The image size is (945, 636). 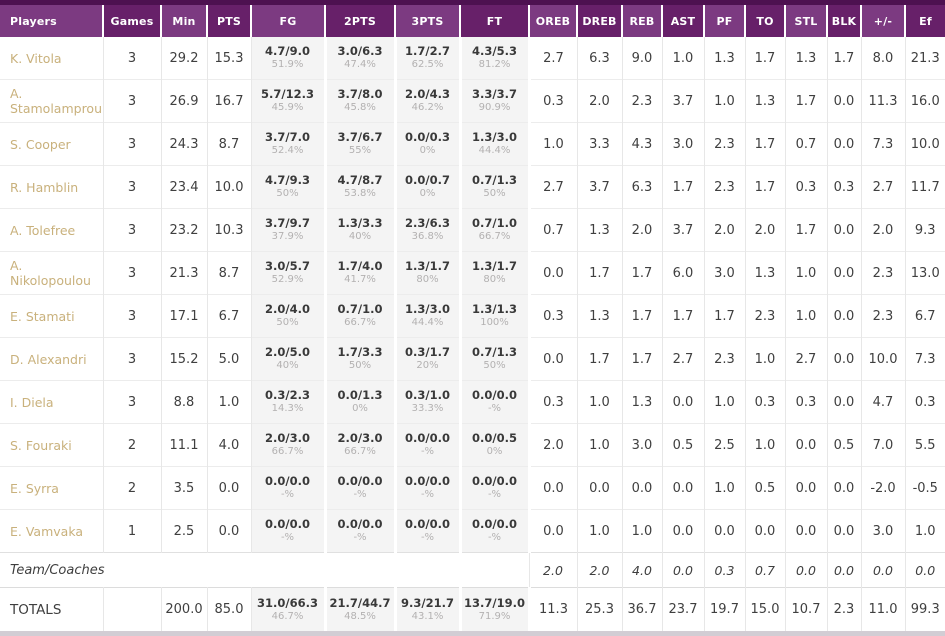 I want to click on player-name-link: E. Syrra, so click(x=52, y=488).